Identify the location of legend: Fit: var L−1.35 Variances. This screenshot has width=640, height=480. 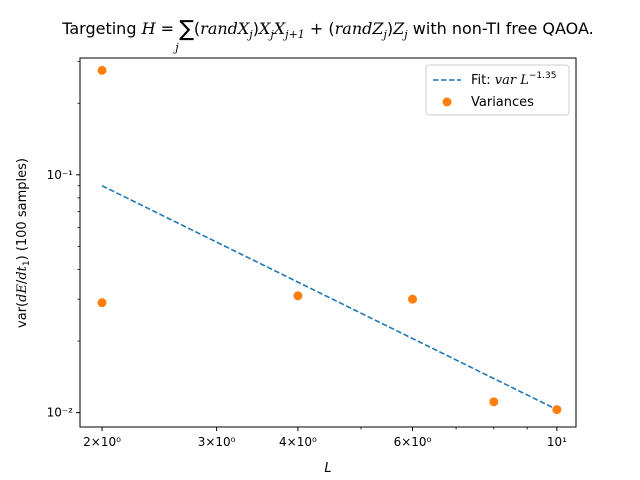
(497, 90).